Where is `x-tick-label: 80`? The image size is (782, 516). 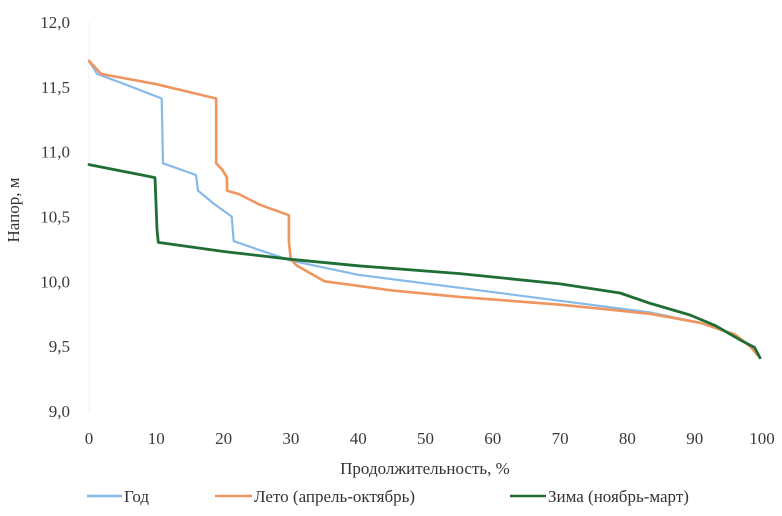 x-tick-label: 80 is located at coordinates (627, 438).